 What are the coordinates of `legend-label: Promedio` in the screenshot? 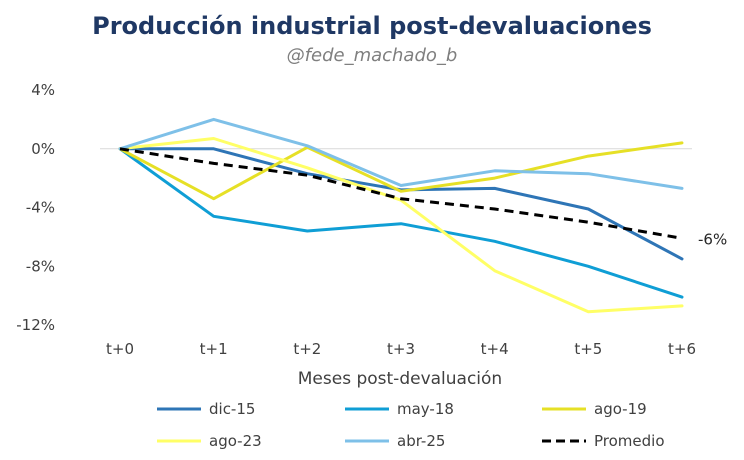 It's located at (629, 441).